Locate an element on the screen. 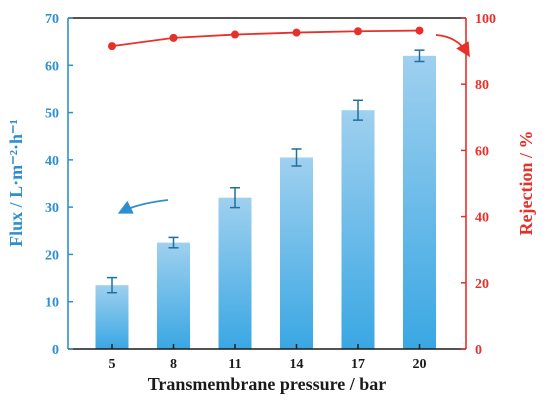 The image size is (550, 403). left-tick-label-60: 60 is located at coordinates (52, 66).